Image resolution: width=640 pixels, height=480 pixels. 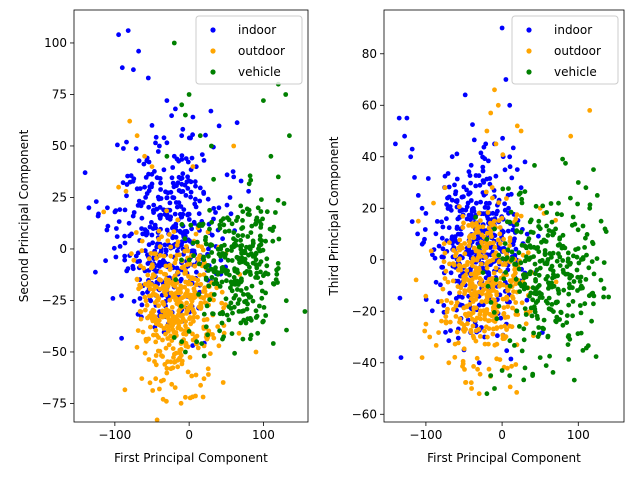 I want to click on legend-marker-outdoor, so click(x=529, y=51).